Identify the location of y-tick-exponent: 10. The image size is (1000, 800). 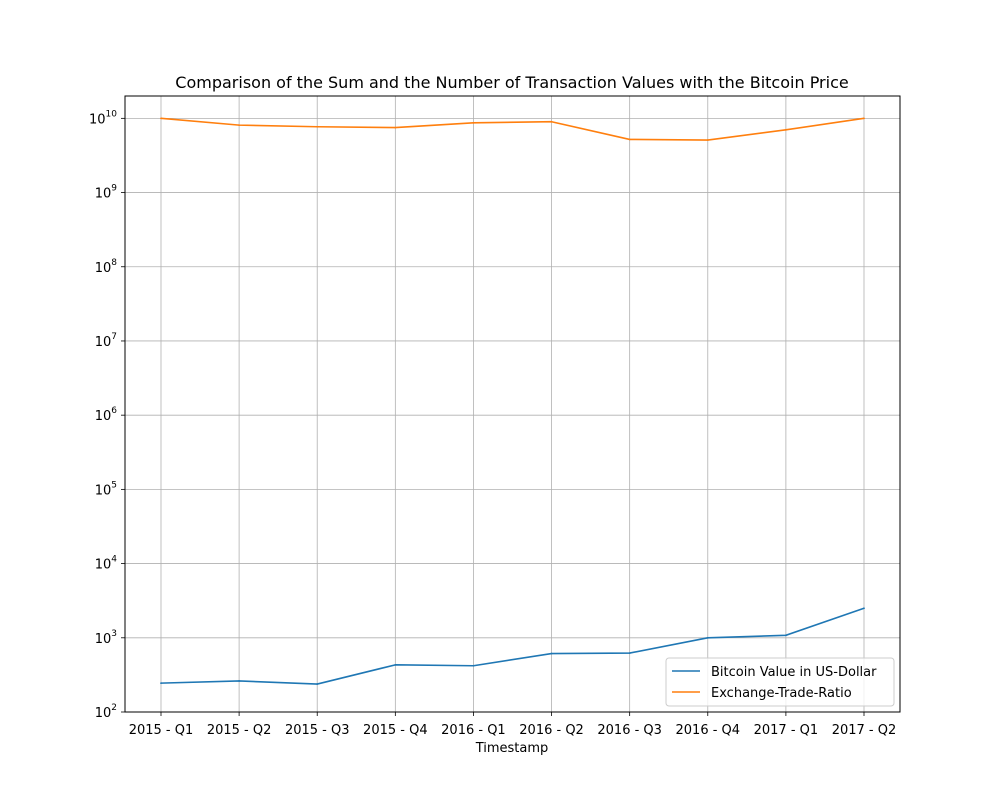
(112, 114).